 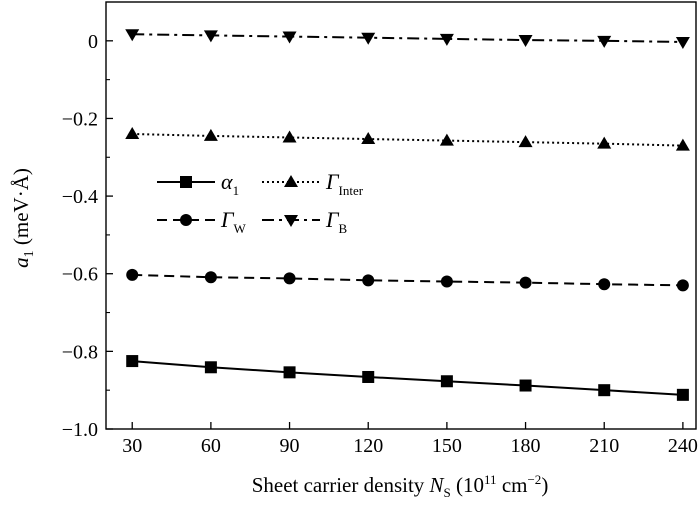 I want to click on legend-item: ΓInter, so click(x=313, y=183).